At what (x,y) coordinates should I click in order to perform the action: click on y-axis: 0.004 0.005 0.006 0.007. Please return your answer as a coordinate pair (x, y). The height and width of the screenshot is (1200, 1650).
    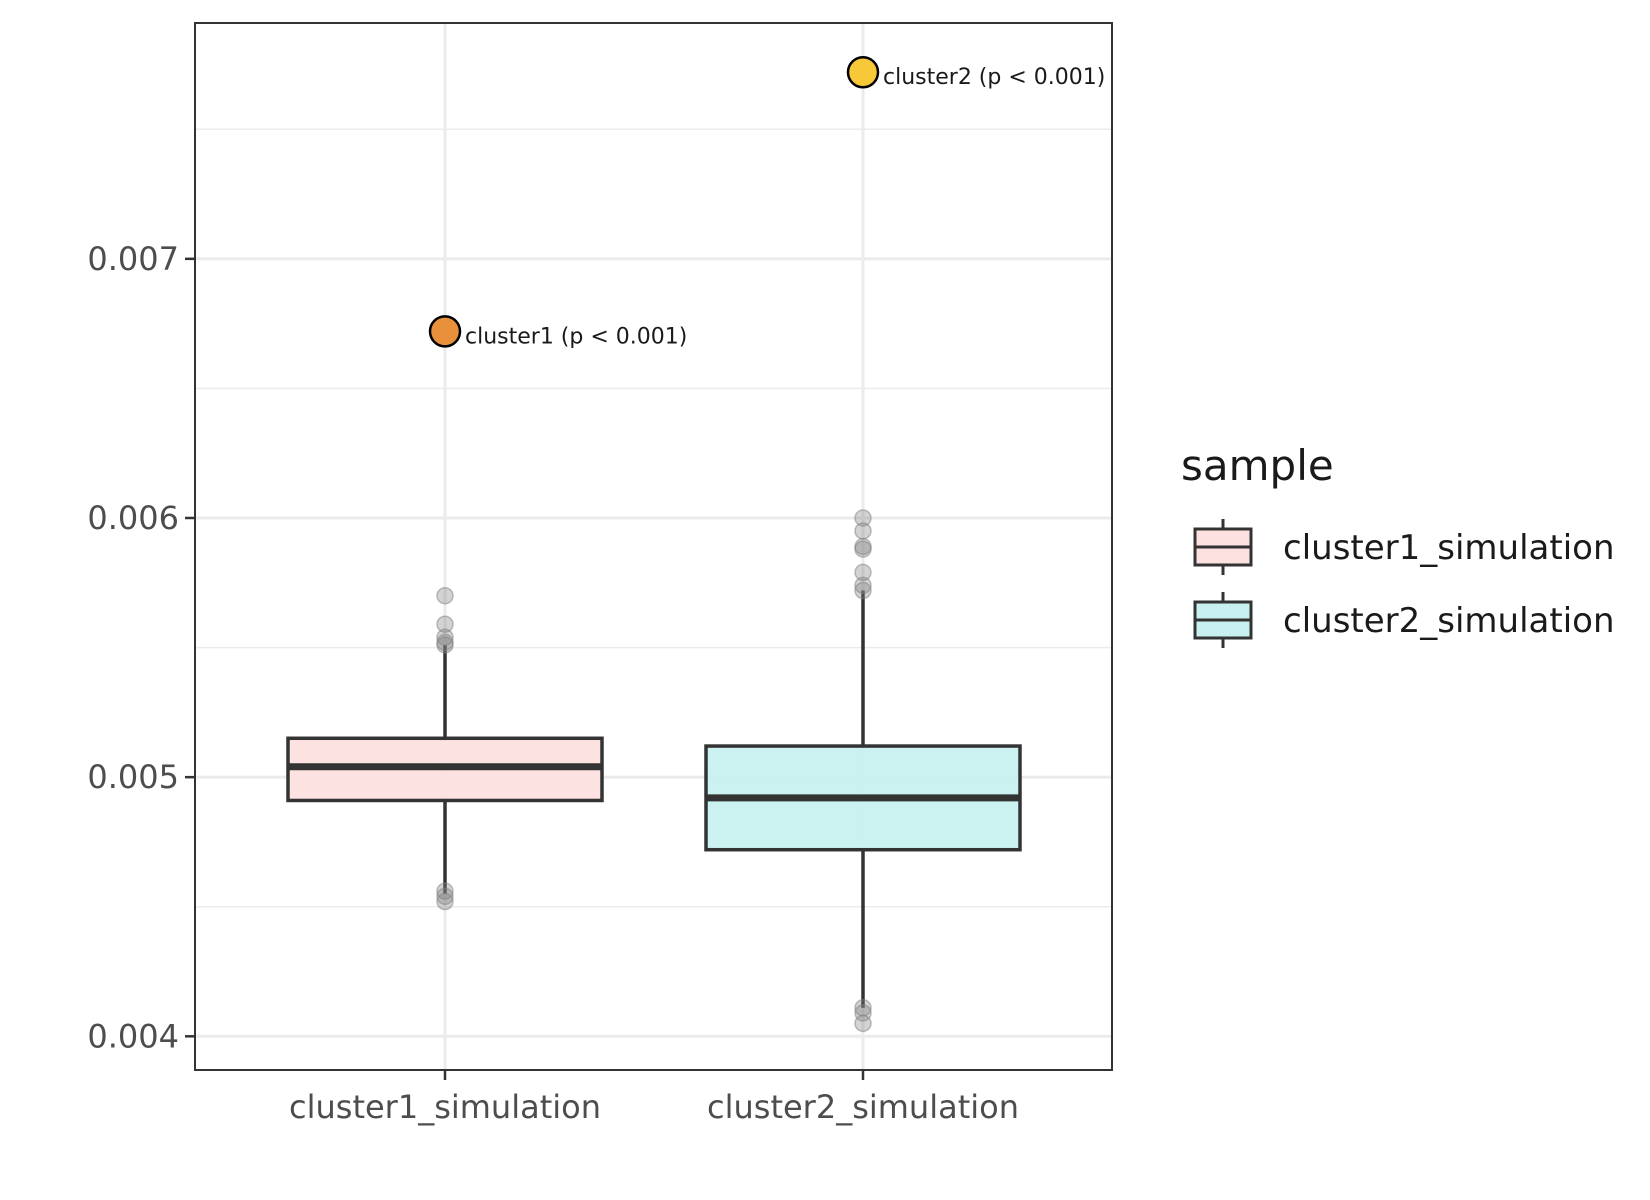
    Looking at the image, I should click on (141, 647).